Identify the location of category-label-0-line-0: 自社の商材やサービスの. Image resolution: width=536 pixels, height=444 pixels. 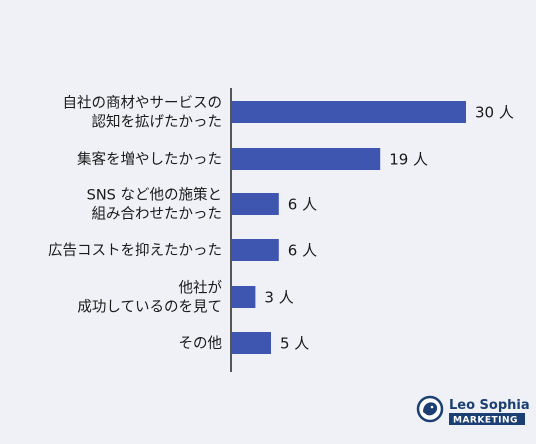
(143, 103).